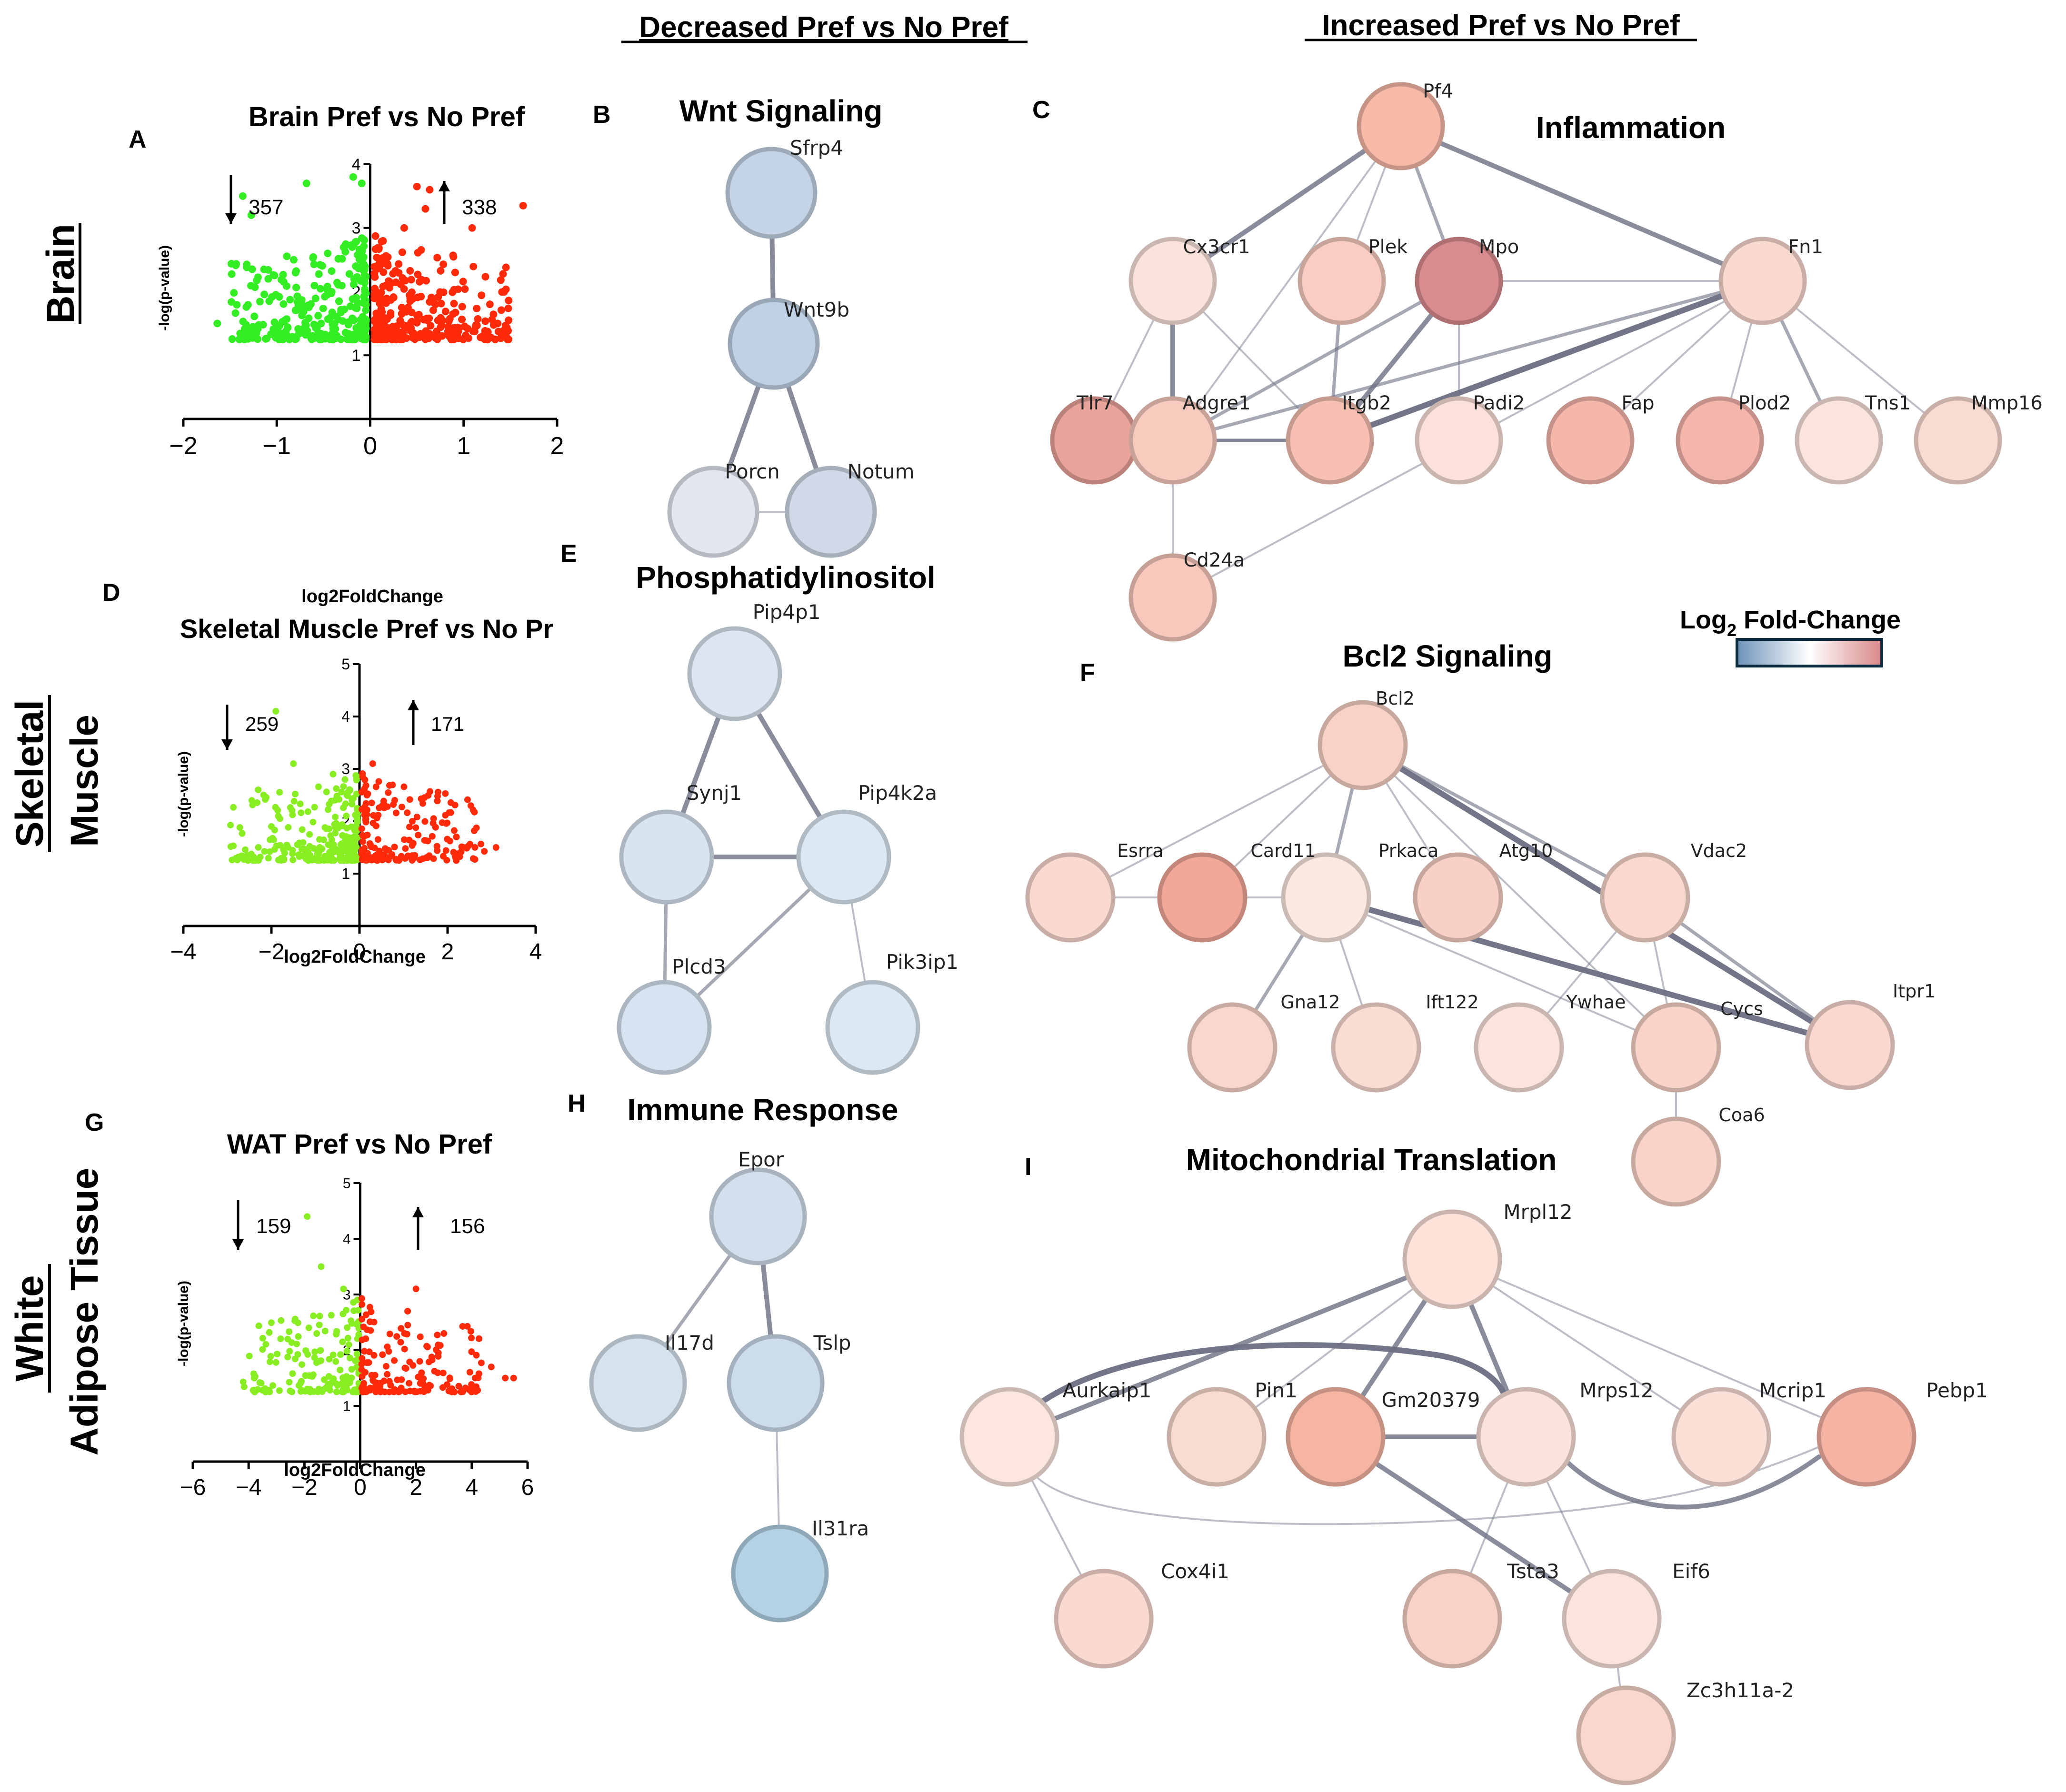 This screenshot has height=1792, width=2066. What do you see at coordinates (360, 1487) in the screenshot?
I see `x-tick-label: 0` at bounding box center [360, 1487].